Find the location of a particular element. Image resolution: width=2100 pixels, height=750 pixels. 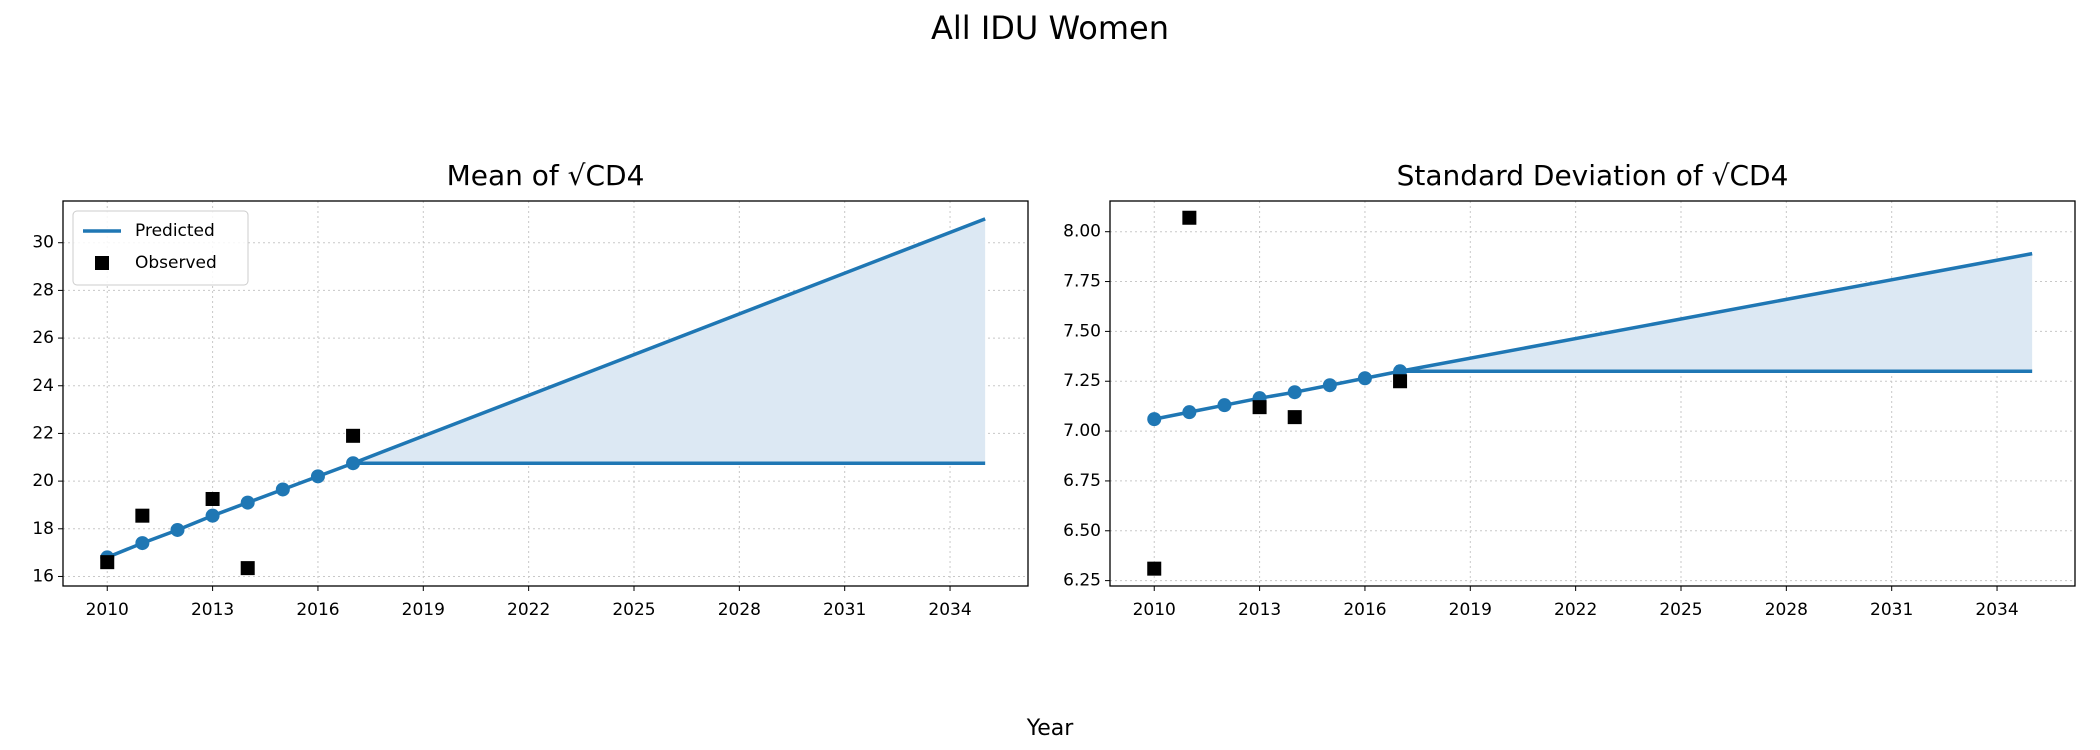

figure-title: All IDU Women is located at coordinates (1050, 28).